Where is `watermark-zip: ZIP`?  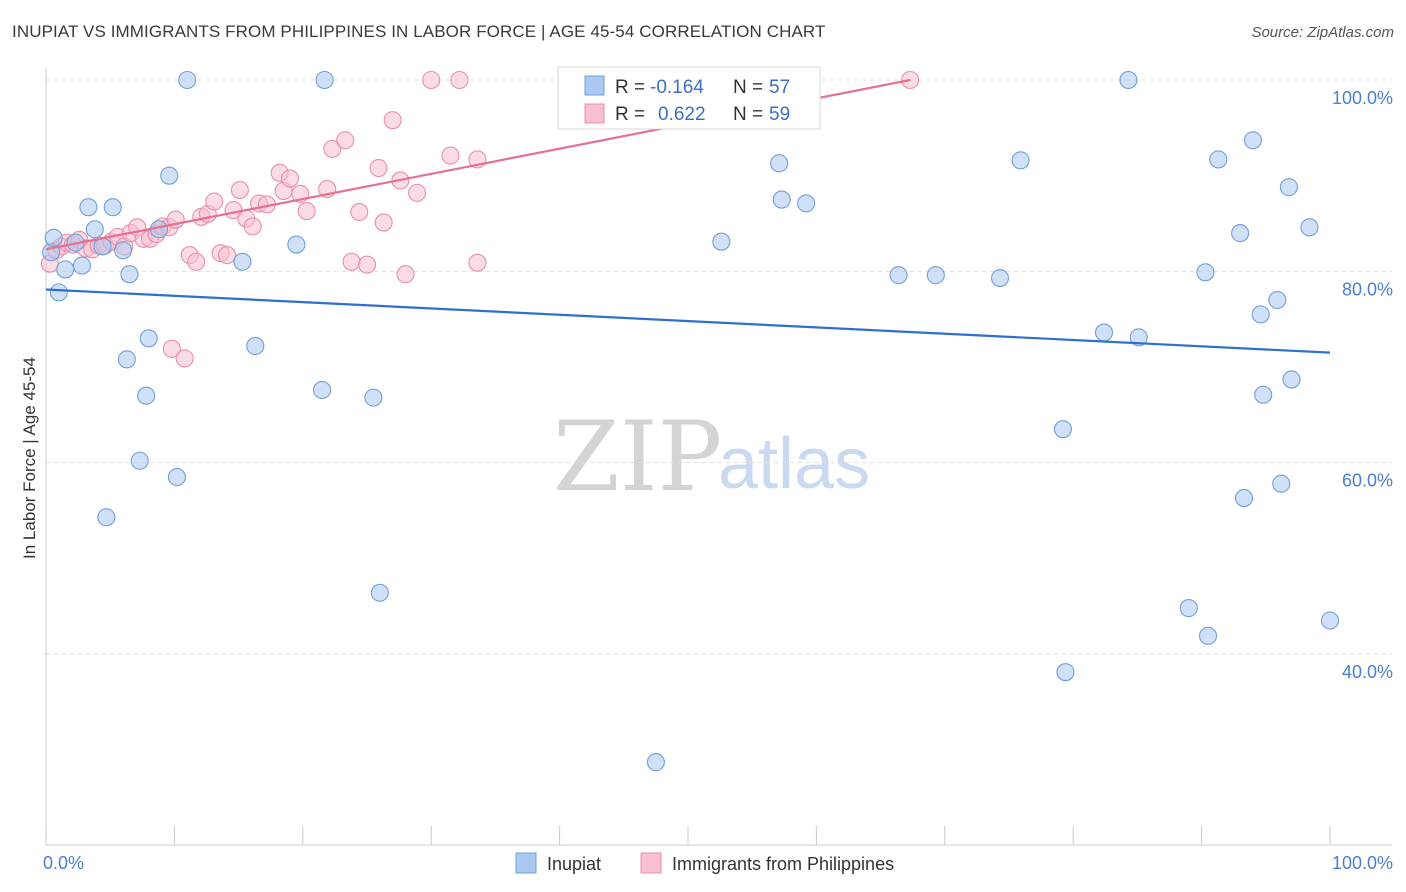
watermark-zip: ZIP is located at coordinates (637, 457).